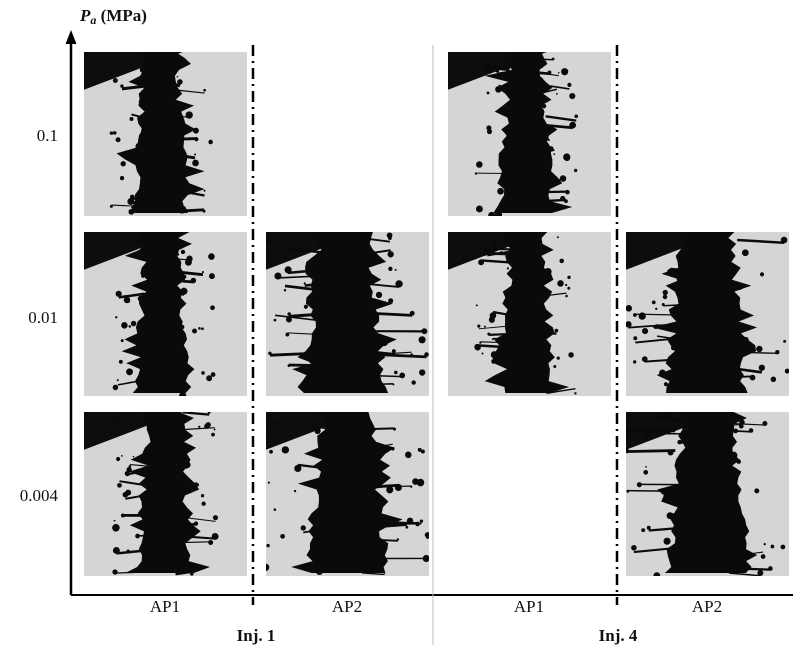 The width and height of the screenshot is (795, 653). What do you see at coordinates (347, 606) in the screenshot?
I see `column-label-inj1-ap2: AP2` at bounding box center [347, 606].